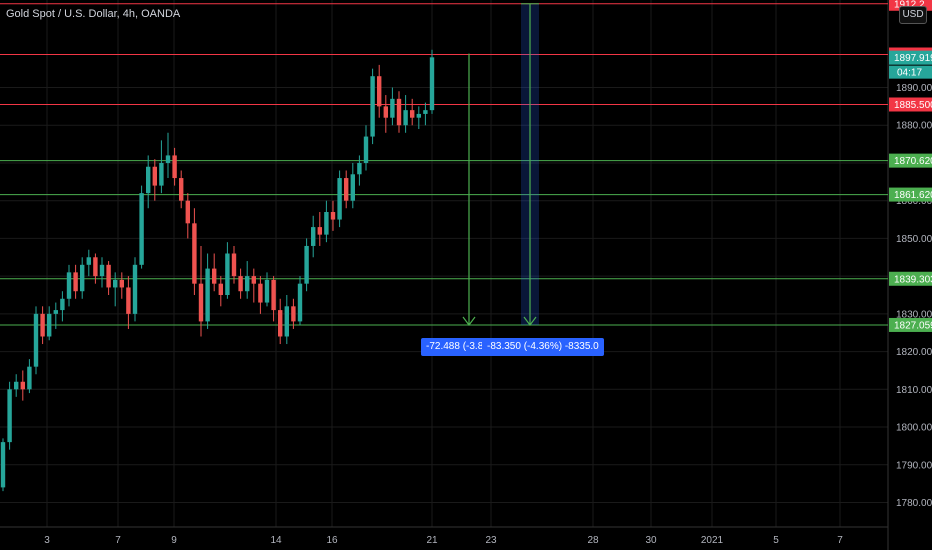  Describe the element at coordinates (458, 347) in the screenshot. I see `measure-tooltip-short: -72.488 (-3.82` at that location.